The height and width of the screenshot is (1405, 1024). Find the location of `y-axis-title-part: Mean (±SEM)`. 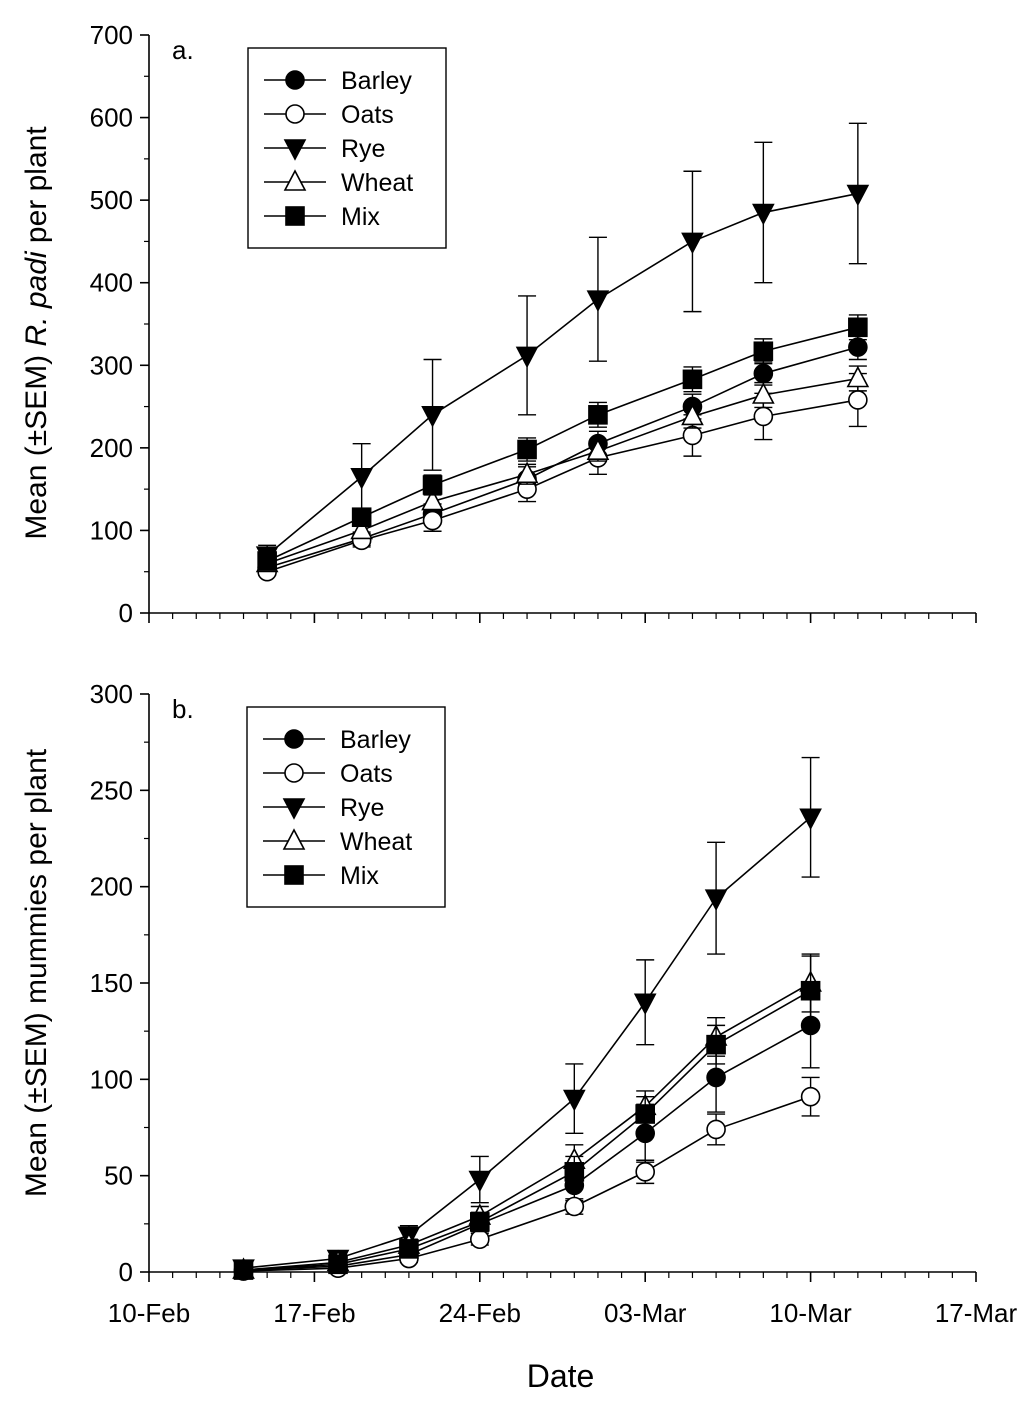

y-axis-title-part: Mean (±SEM) is located at coordinates (36, 442).